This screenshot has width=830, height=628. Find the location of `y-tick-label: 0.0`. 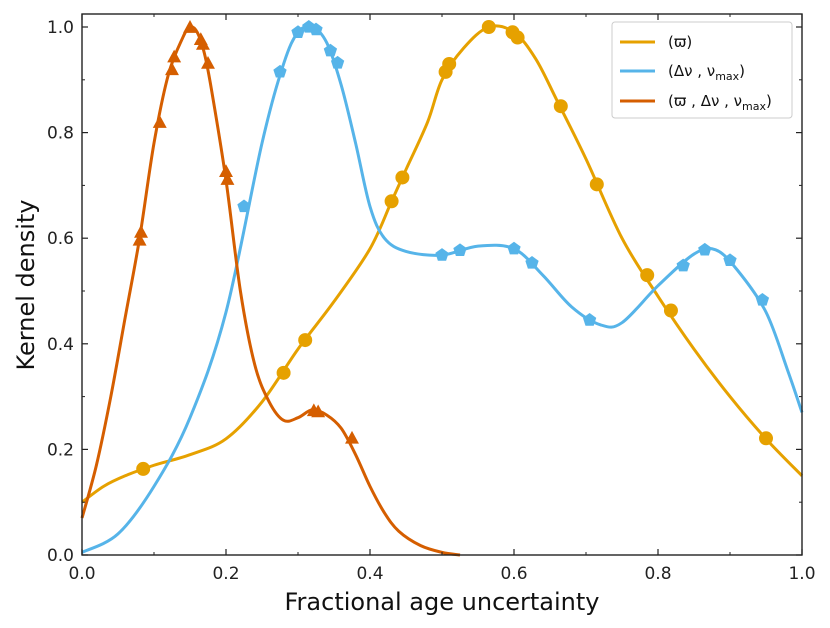

y-tick-label: 0.0 is located at coordinates (60, 556).